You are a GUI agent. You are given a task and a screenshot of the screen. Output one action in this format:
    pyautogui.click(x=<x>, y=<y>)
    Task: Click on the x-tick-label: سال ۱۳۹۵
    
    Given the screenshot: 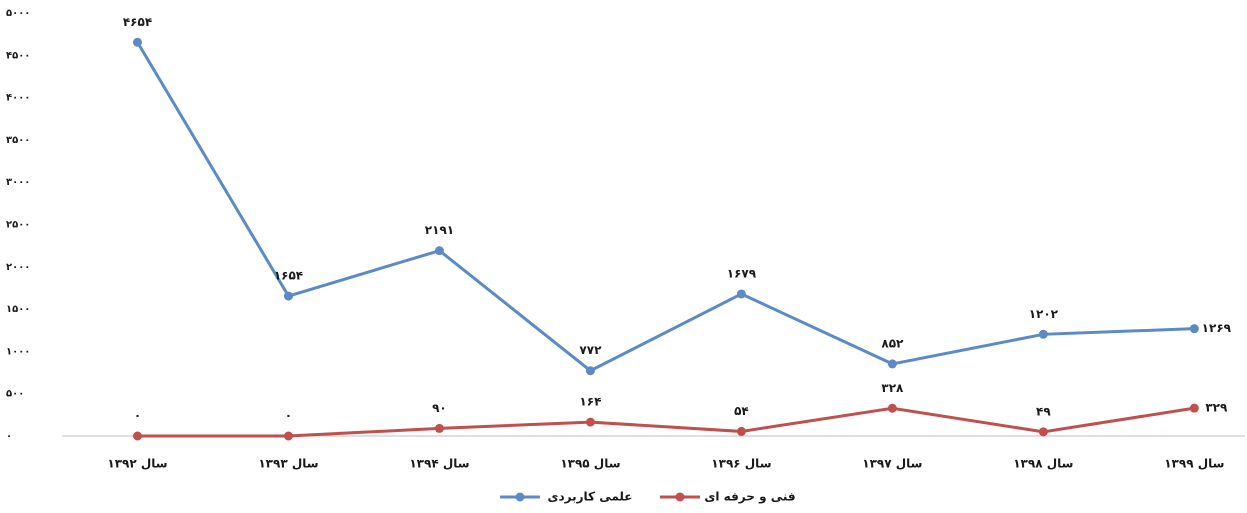 What is the action you would take?
    pyautogui.click(x=590, y=464)
    